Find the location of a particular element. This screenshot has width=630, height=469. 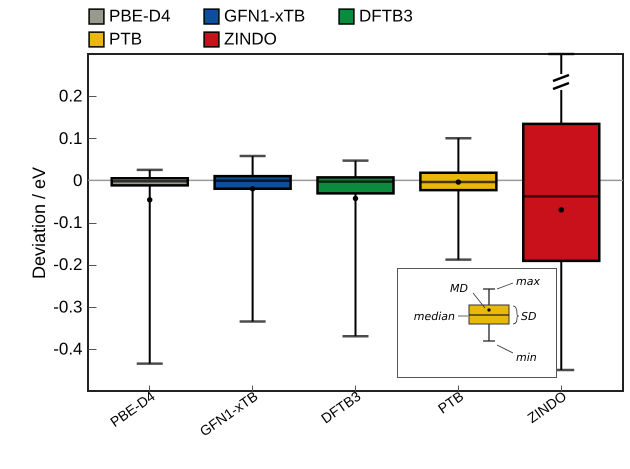

y-tick-label: -0.3 is located at coordinates (67, 306).